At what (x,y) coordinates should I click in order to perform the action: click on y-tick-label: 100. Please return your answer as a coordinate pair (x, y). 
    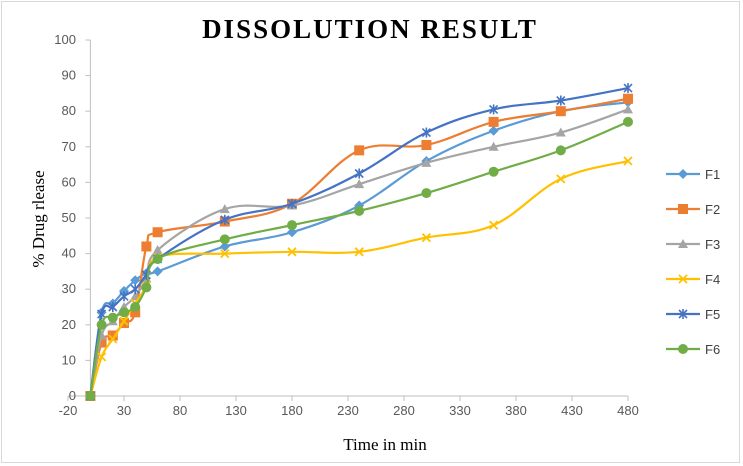
    Looking at the image, I should click on (65, 39).